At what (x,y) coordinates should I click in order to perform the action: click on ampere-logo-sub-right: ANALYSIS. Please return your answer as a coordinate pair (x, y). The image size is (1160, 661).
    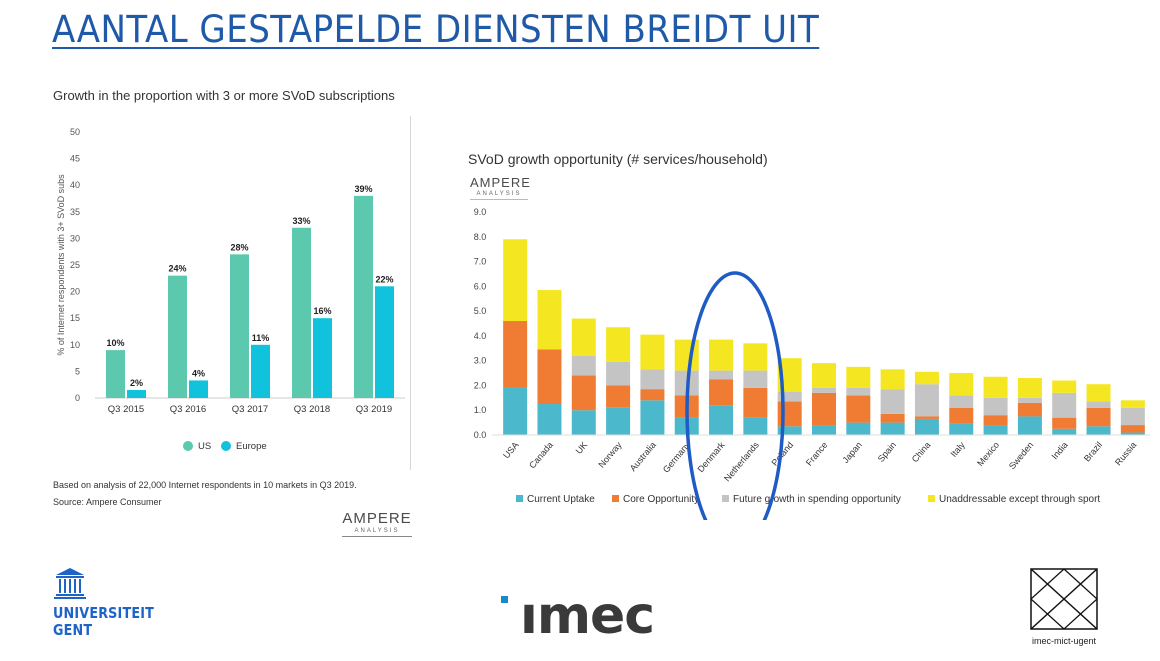
    Looking at the image, I should click on (499, 194).